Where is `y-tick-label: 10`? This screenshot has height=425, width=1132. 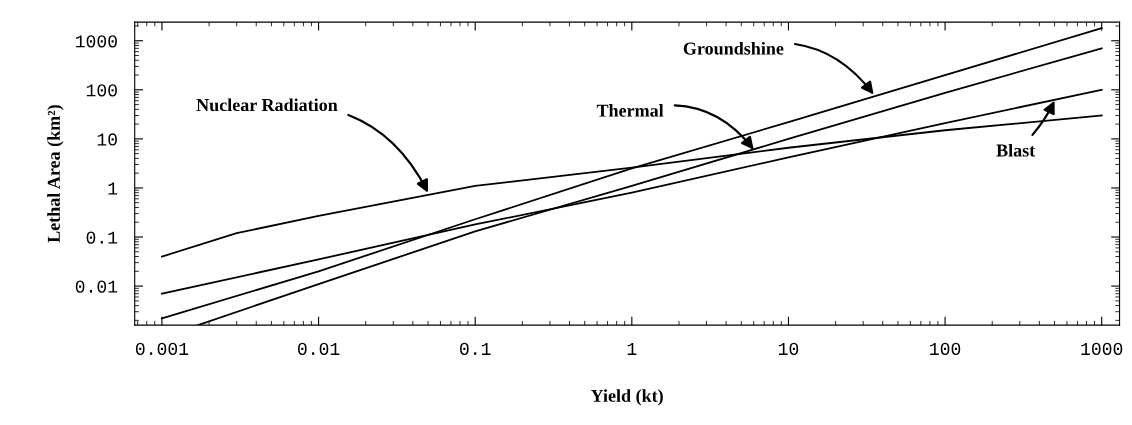 y-tick-label: 10 is located at coordinates (107, 139).